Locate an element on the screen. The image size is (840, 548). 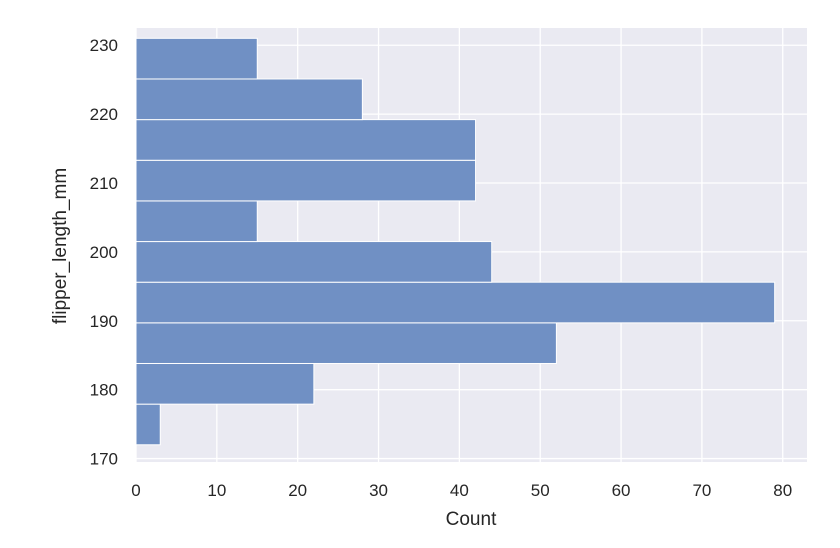
y-tick-label: 200 is located at coordinates (104, 252).